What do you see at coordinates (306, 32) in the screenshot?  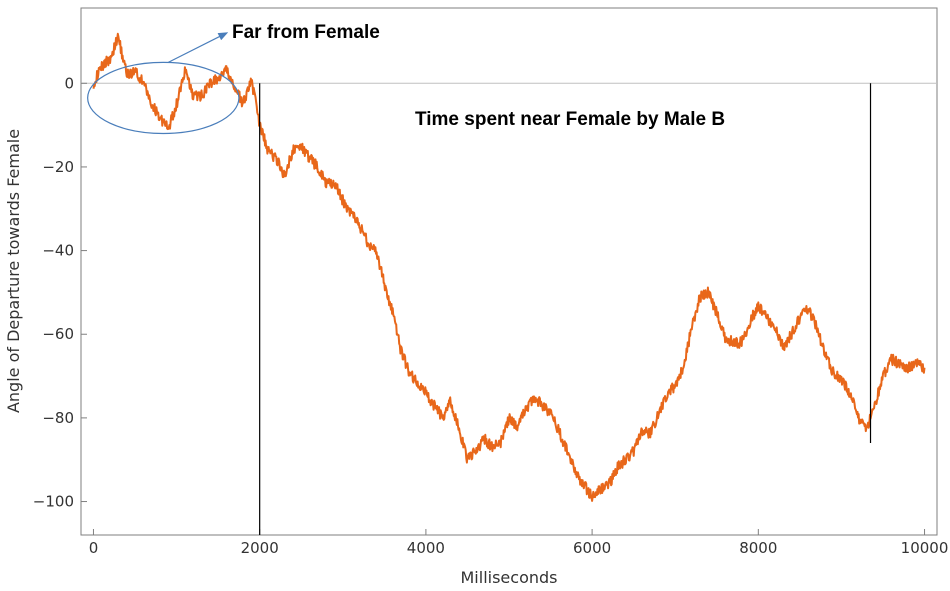 I see `annotation-far-from-female: Far from Female` at bounding box center [306, 32].